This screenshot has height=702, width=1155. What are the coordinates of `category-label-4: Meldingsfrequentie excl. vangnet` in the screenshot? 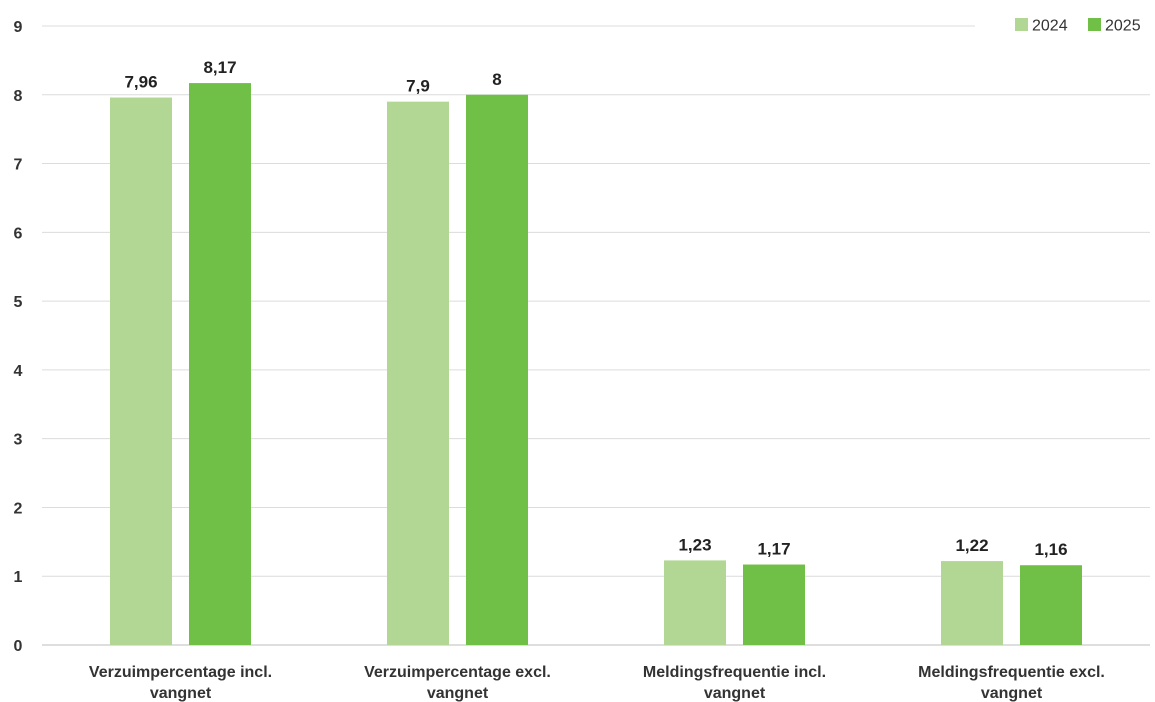 It's located at (1011, 683).